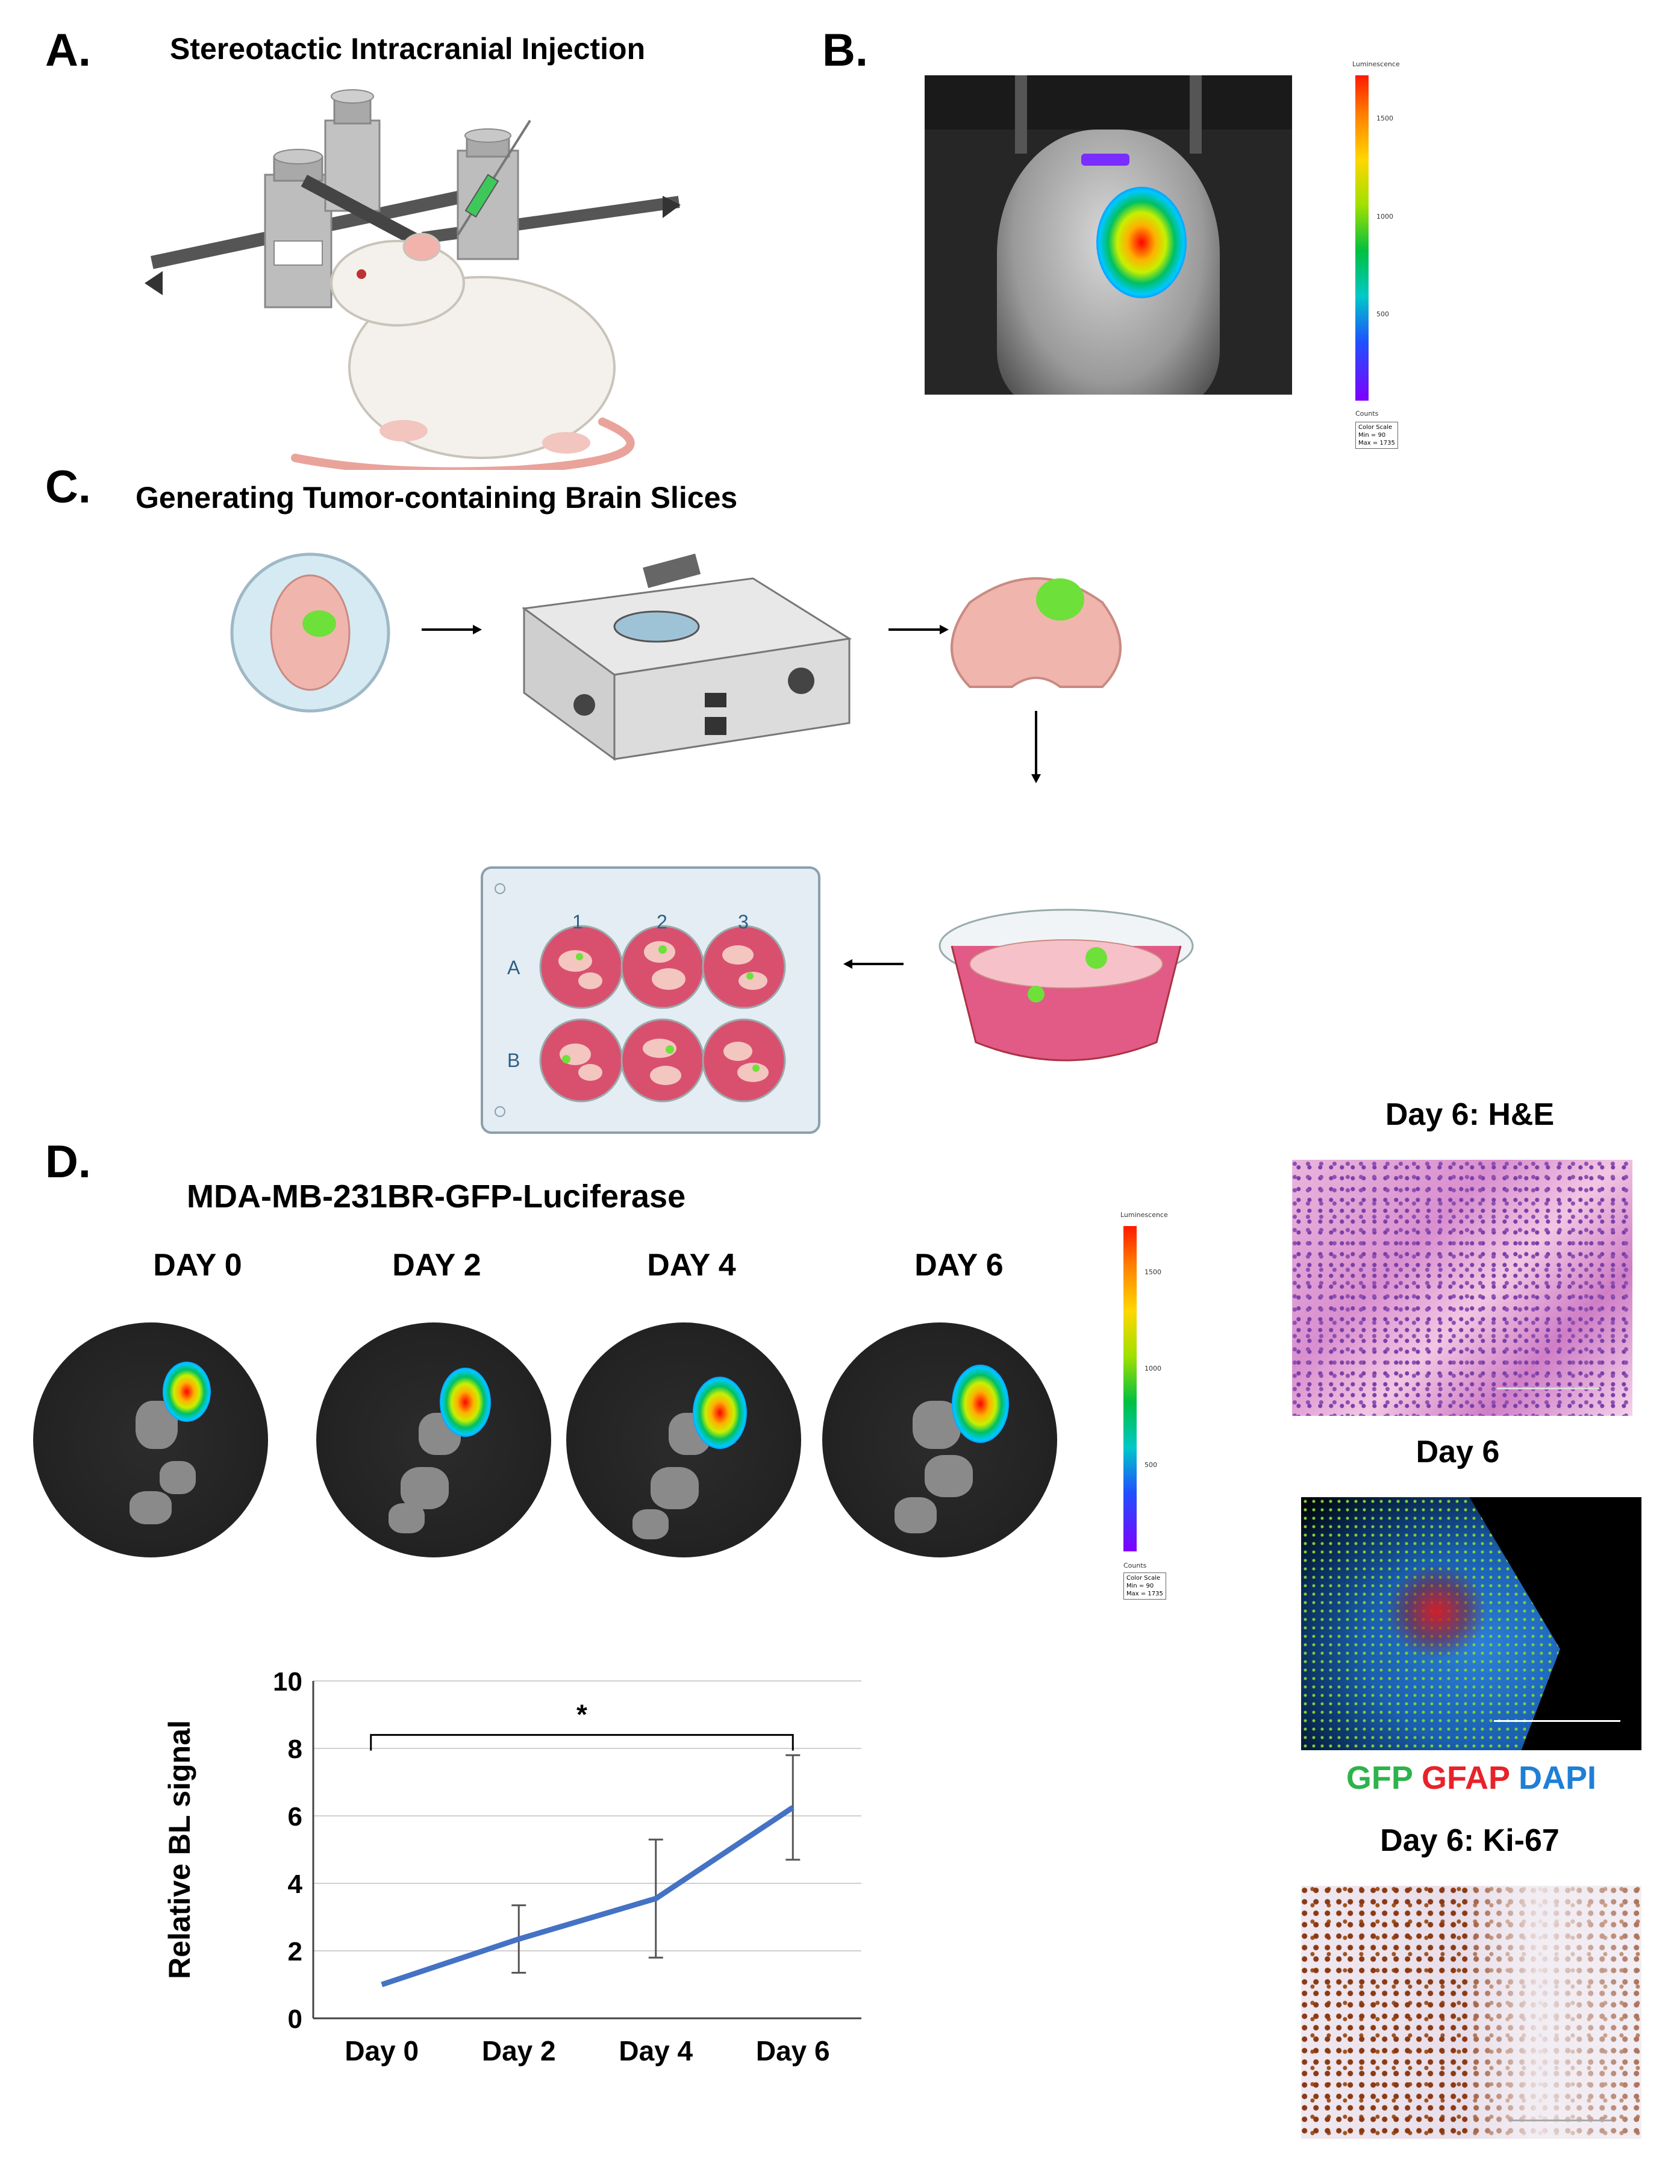 This screenshot has width=1680, height=2184. What do you see at coordinates (287, 1851) in the screenshot?
I see `chart-y-ticks: 0 2 4 6 8 10` at bounding box center [287, 1851].